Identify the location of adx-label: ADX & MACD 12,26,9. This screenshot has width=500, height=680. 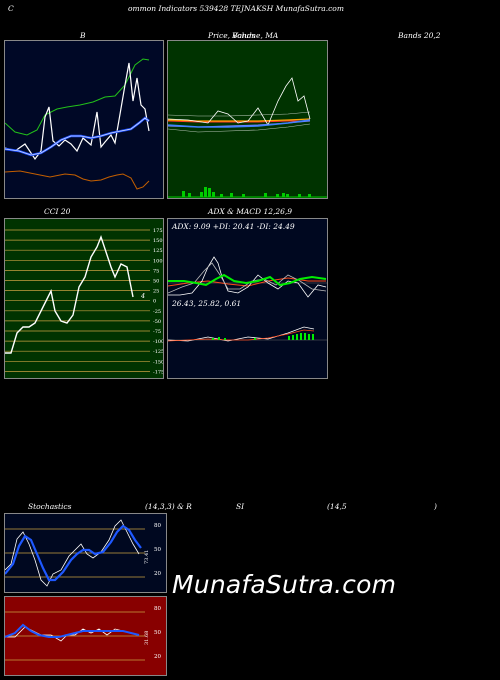
(250, 211).